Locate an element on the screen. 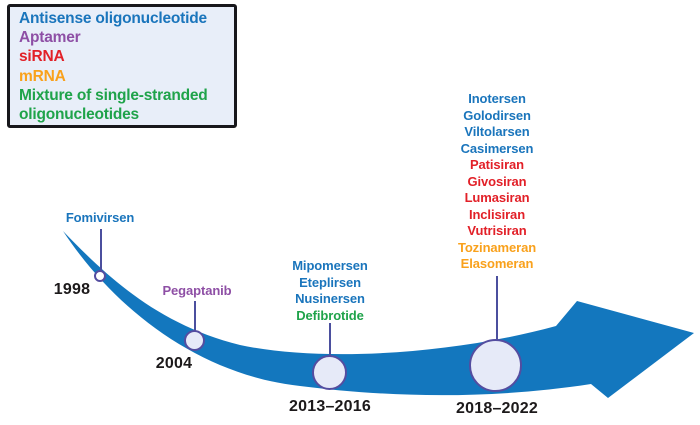  connector-line-1998 is located at coordinates (101, 250).